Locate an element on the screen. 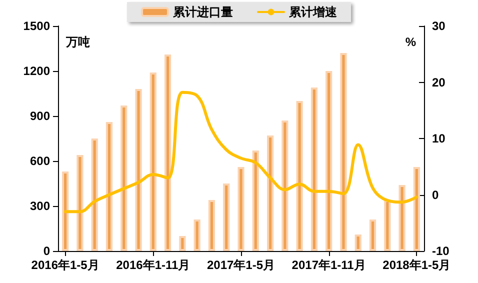 This screenshot has width=478, height=283. legend-label: 累计进口量 is located at coordinates (202, 12).